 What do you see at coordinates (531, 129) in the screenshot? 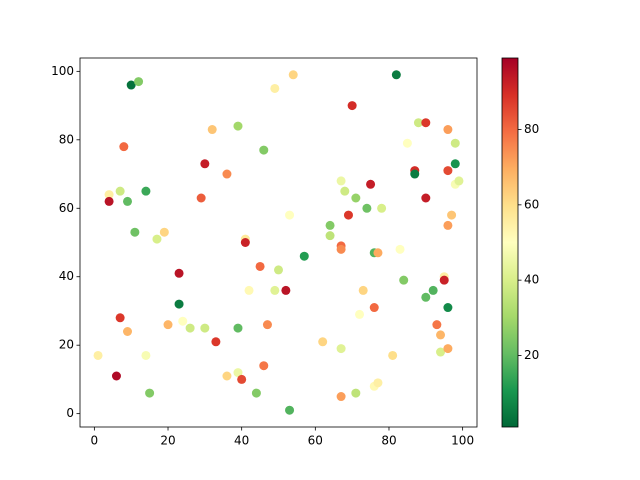
I see `colorbar-tick-label: 80` at bounding box center [531, 129].